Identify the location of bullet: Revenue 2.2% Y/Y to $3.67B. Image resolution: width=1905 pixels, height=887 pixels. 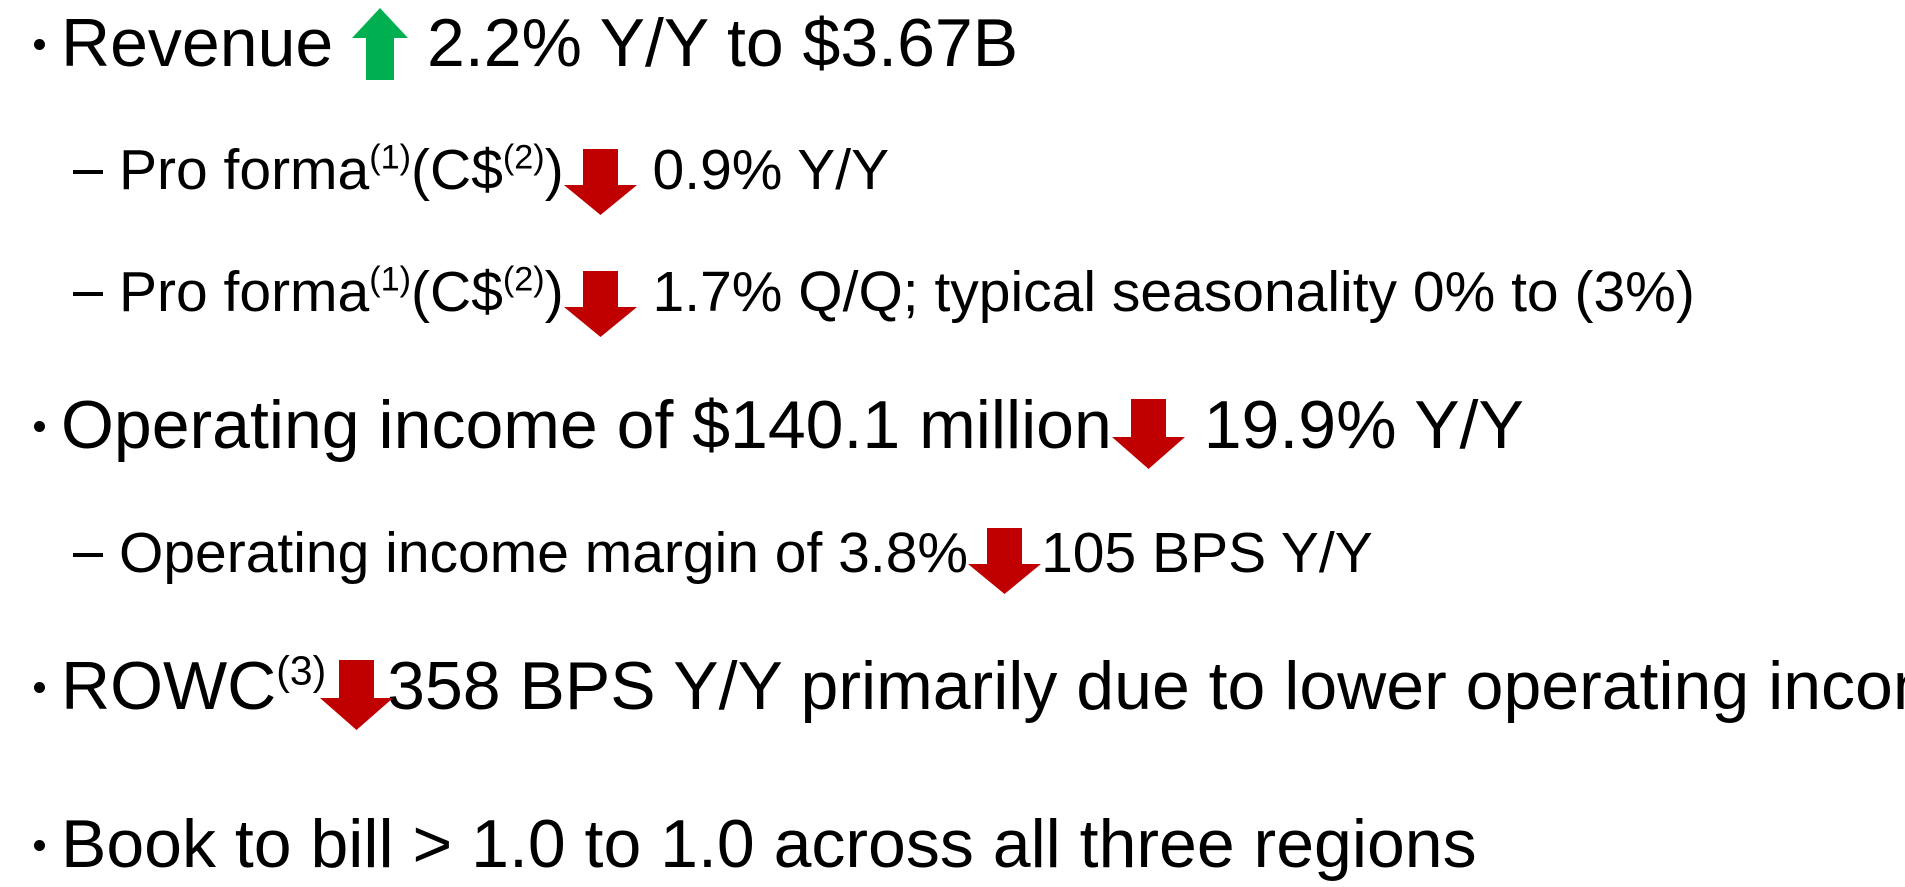
(526, 43).